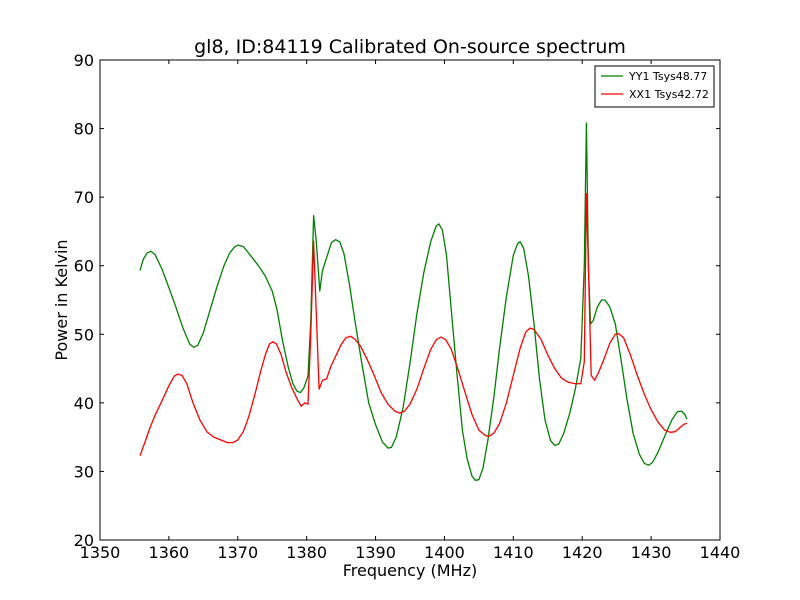 The image size is (800, 600). I want to click on legend: YY1 Tsys48.77 XX1 Tsys42.72, so click(654, 86).